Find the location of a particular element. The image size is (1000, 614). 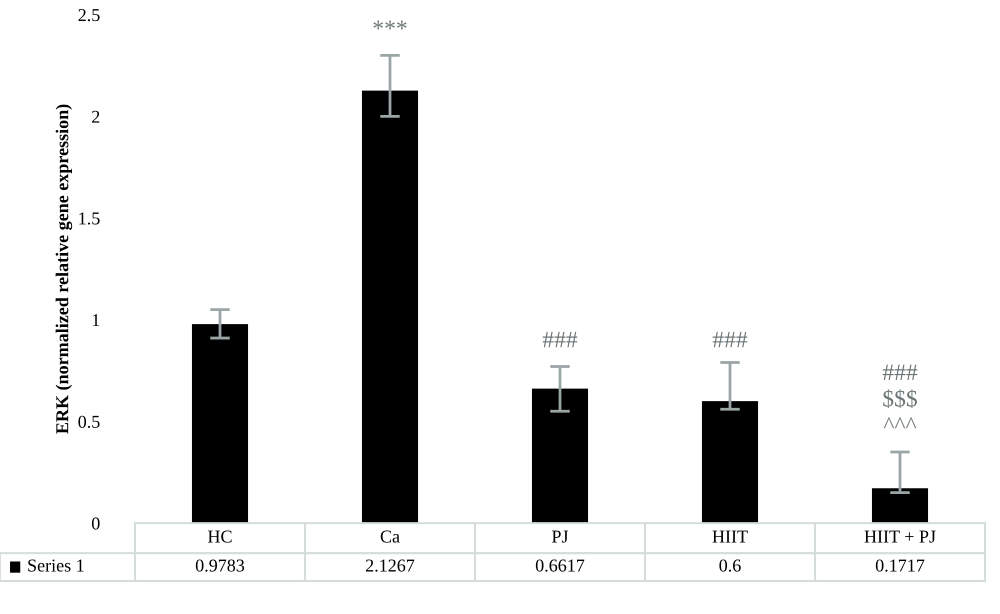

y-axis-title: ERK (normalized relative gene expression) is located at coordinates (64, 269).